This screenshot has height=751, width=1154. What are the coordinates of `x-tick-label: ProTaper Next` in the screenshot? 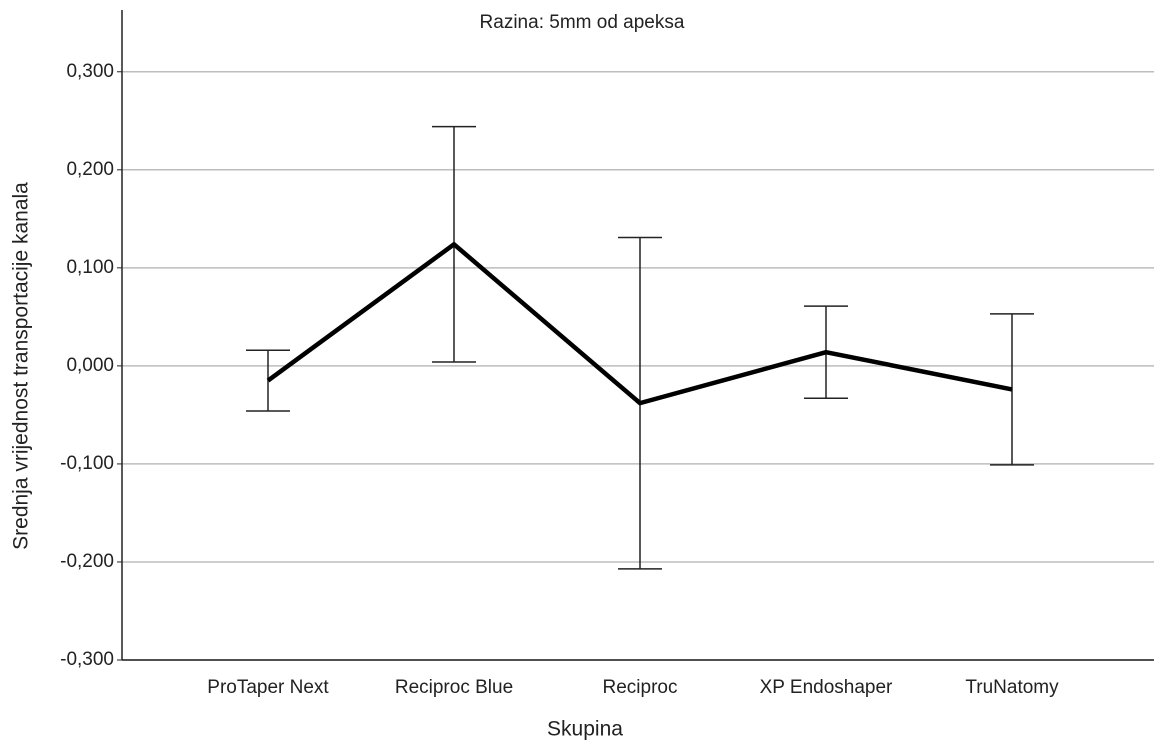 It's located at (268, 687).